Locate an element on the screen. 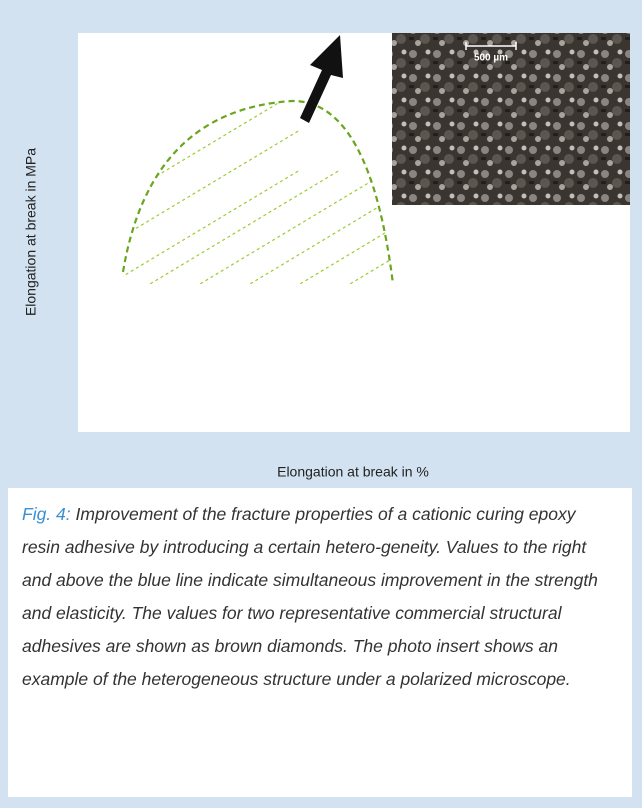  scale-label: 500 µm is located at coordinates (491, 58).